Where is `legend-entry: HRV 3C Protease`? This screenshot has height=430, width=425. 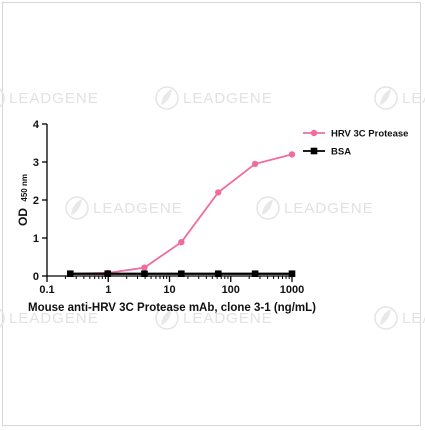 legend-entry: HRV 3C Protease is located at coordinates (355, 134).